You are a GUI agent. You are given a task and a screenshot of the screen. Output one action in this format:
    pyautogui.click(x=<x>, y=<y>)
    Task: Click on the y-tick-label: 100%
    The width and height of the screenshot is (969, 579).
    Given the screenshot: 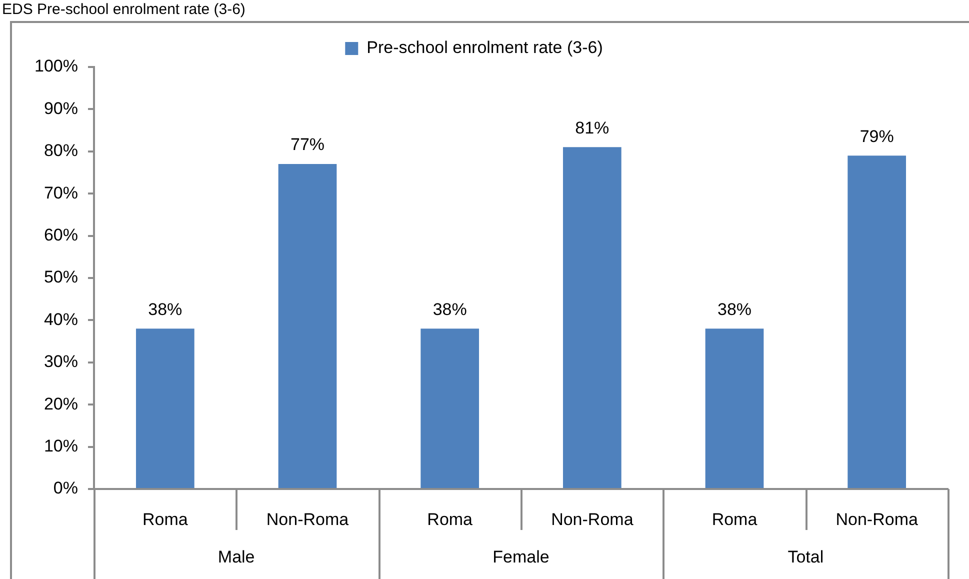 What is the action you would take?
    pyautogui.click(x=56, y=66)
    